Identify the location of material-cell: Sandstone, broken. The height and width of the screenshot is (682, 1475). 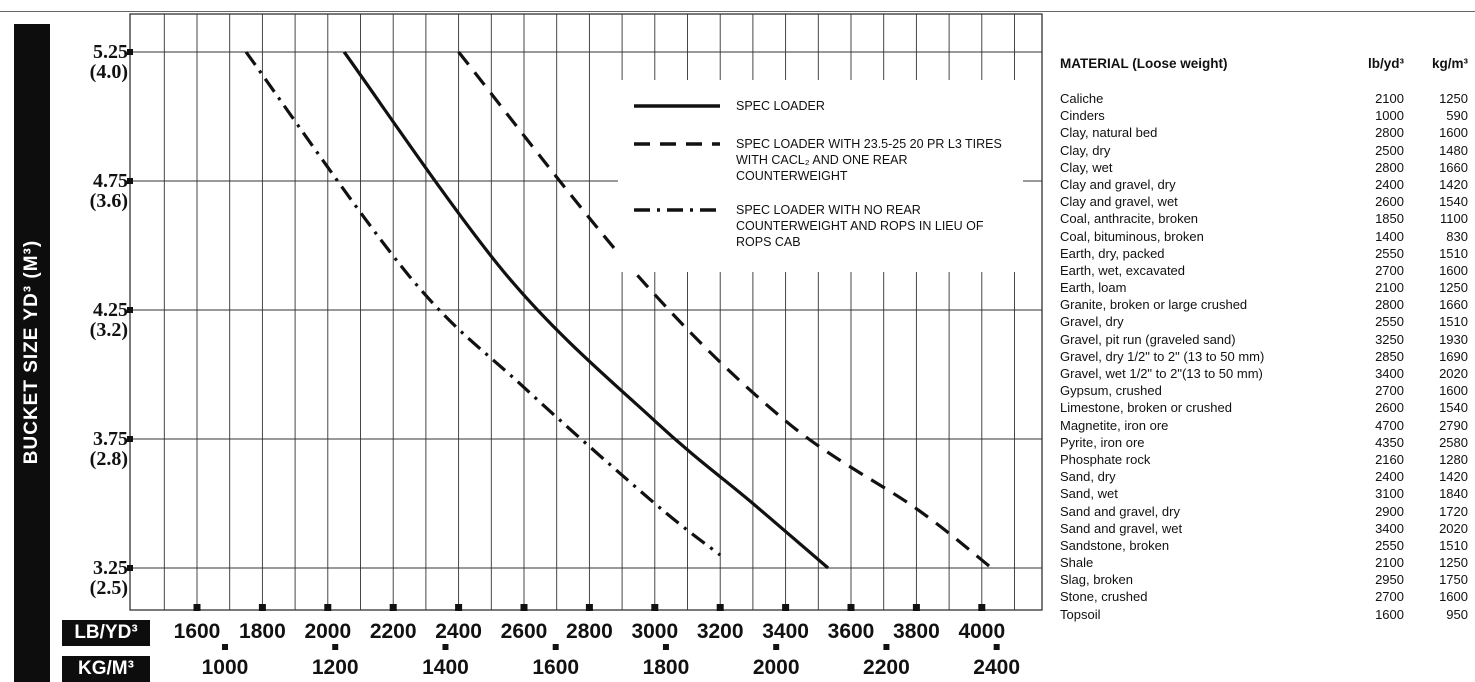
(1114, 545).